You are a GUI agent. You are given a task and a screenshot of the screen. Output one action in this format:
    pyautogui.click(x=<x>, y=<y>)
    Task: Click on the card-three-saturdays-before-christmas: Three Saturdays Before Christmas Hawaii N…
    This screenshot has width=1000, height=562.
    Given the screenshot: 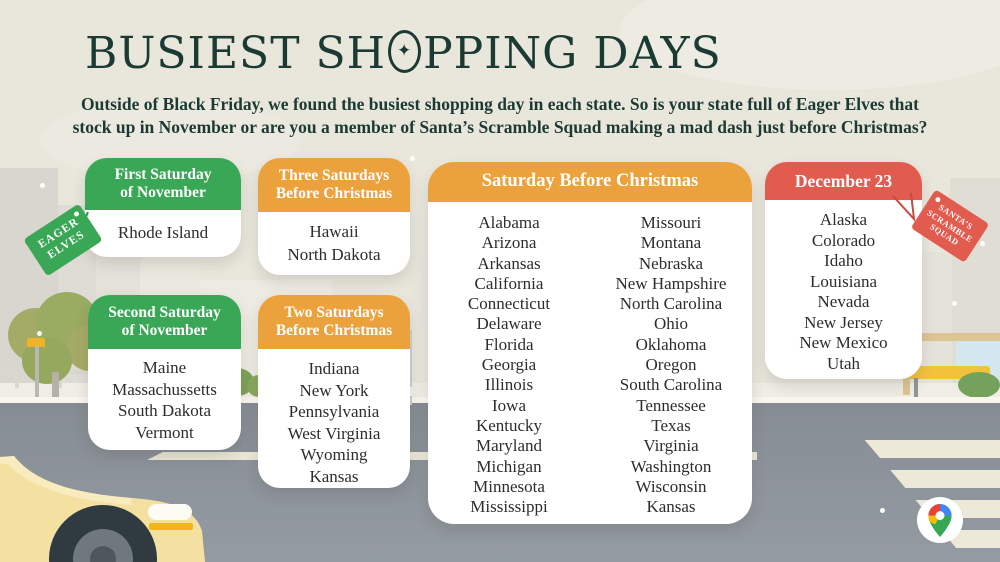 What is the action you would take?
    pyautogui.click(x=334, y=216)
    